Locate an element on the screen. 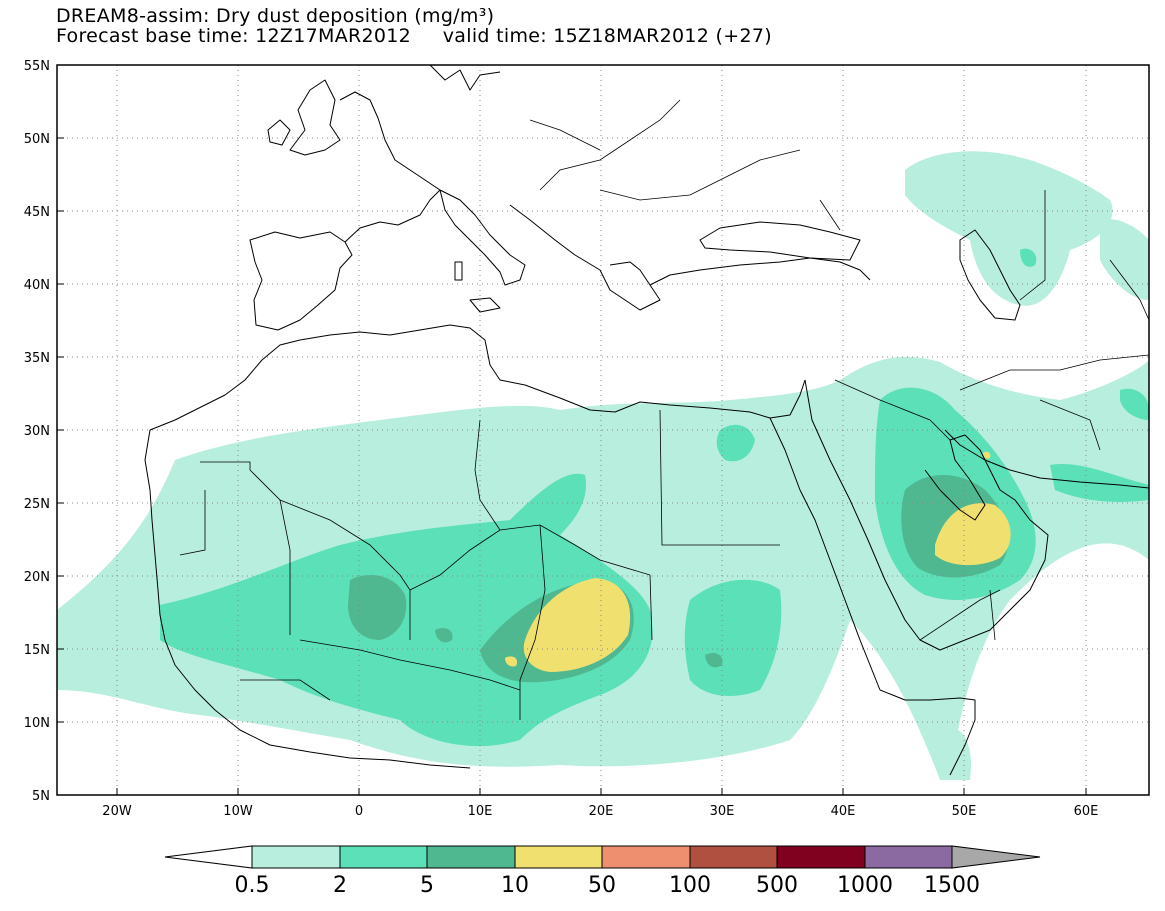 Image resolution: width=1165 pixels, height=911 pixels. colorbar-label: 500 is located at coordinates (777, 885).